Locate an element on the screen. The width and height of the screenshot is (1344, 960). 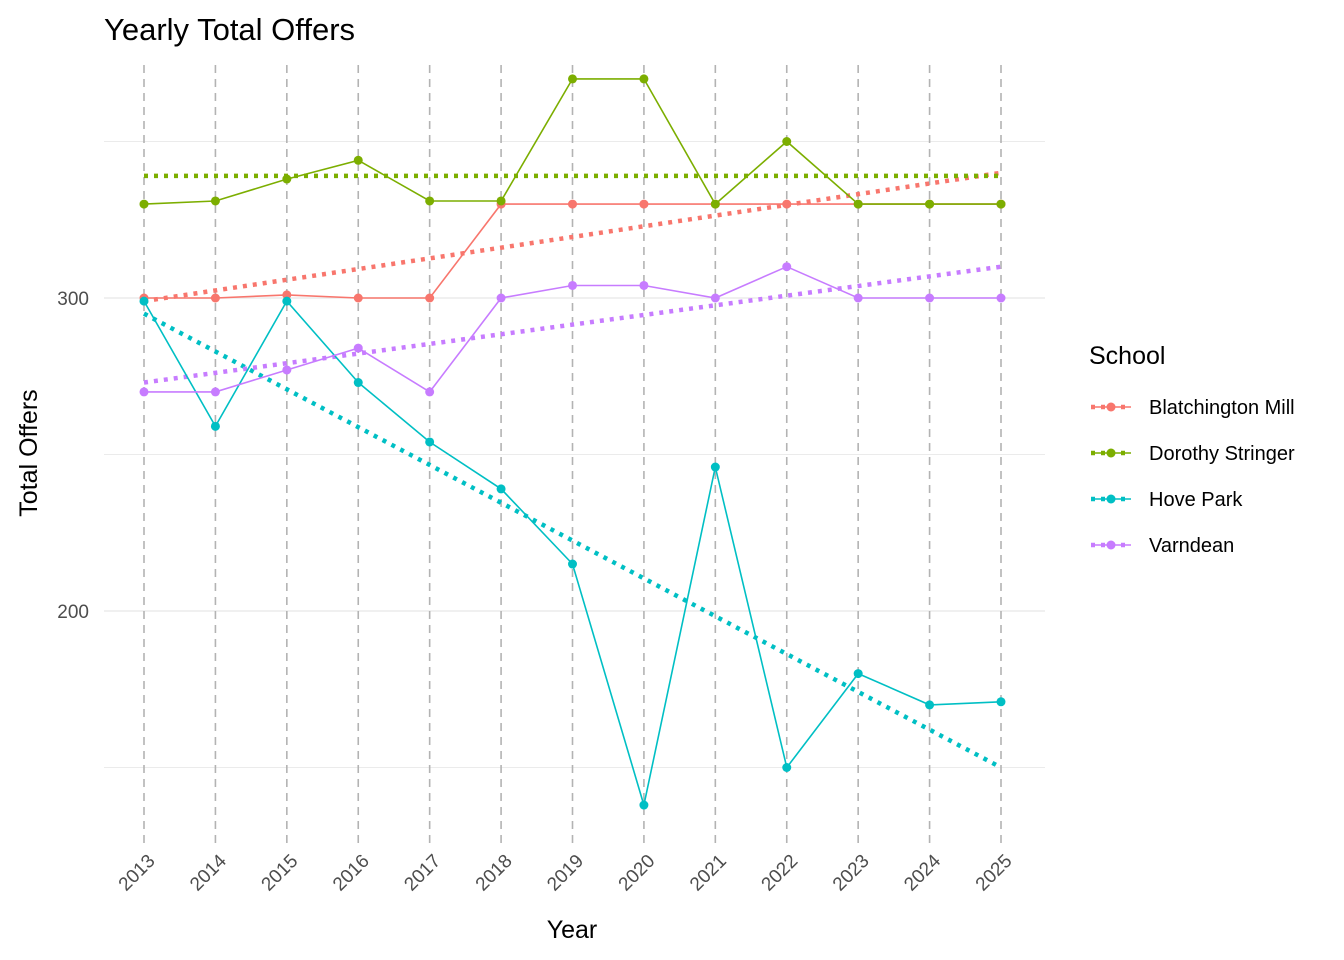
y-axis-title: Total Offers is located at coordinates (29, 452).